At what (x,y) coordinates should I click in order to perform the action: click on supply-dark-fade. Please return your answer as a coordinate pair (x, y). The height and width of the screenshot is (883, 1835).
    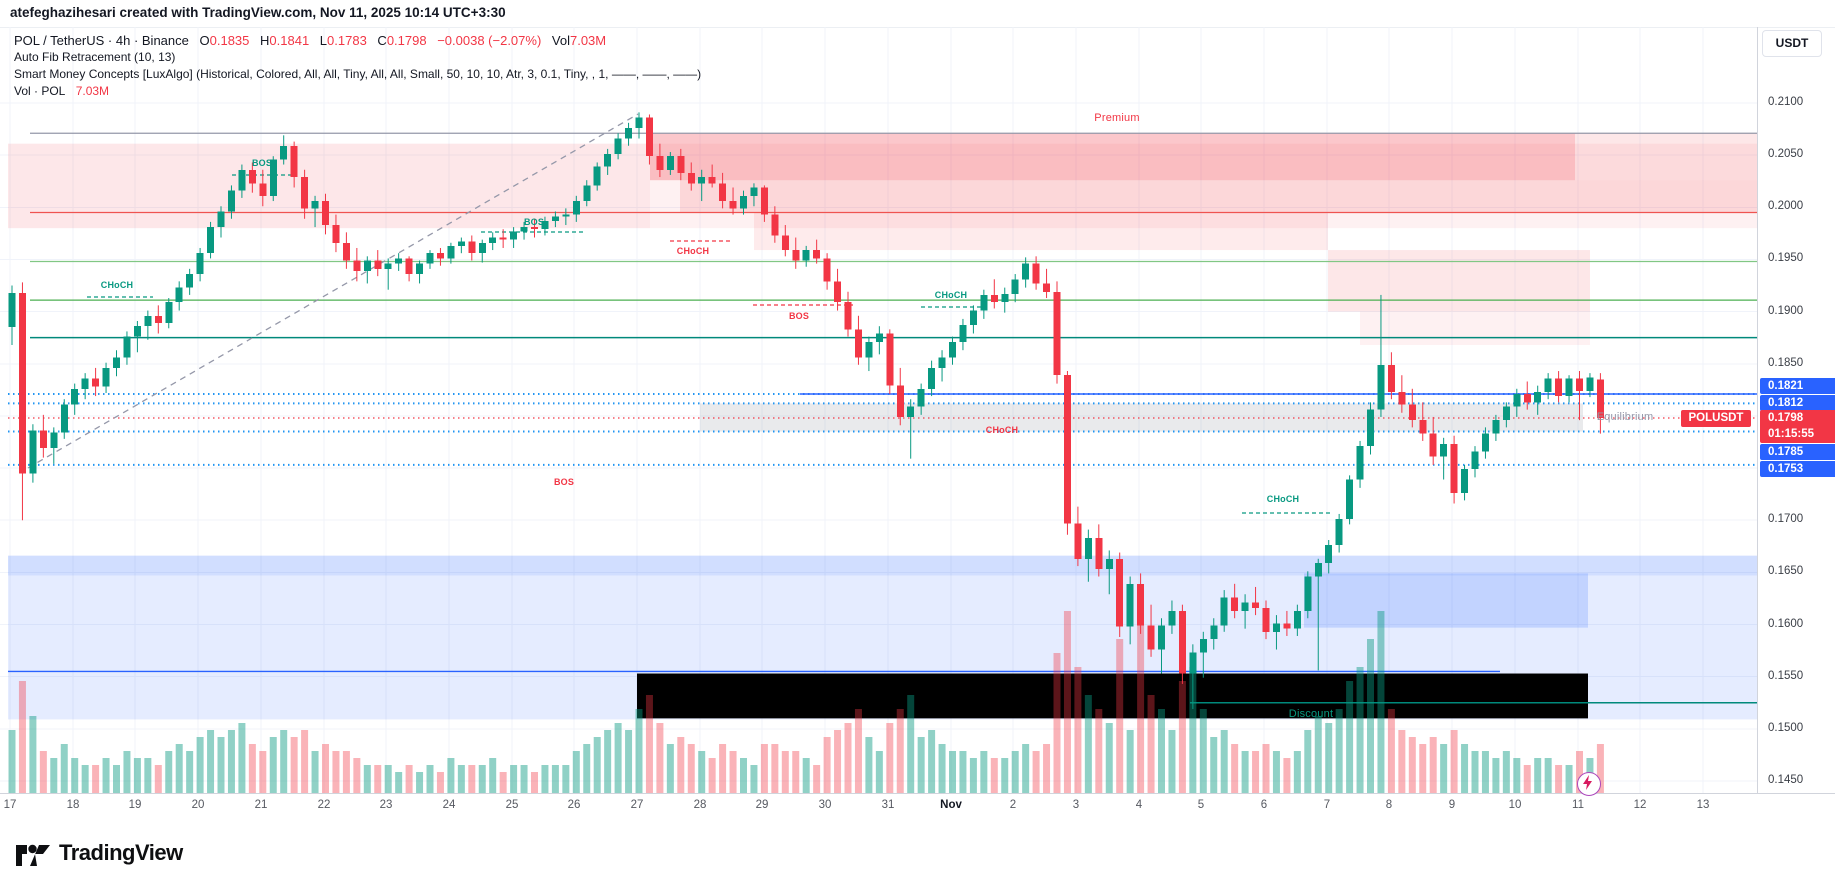
    Looking at the image, I should click on (1666, 157).